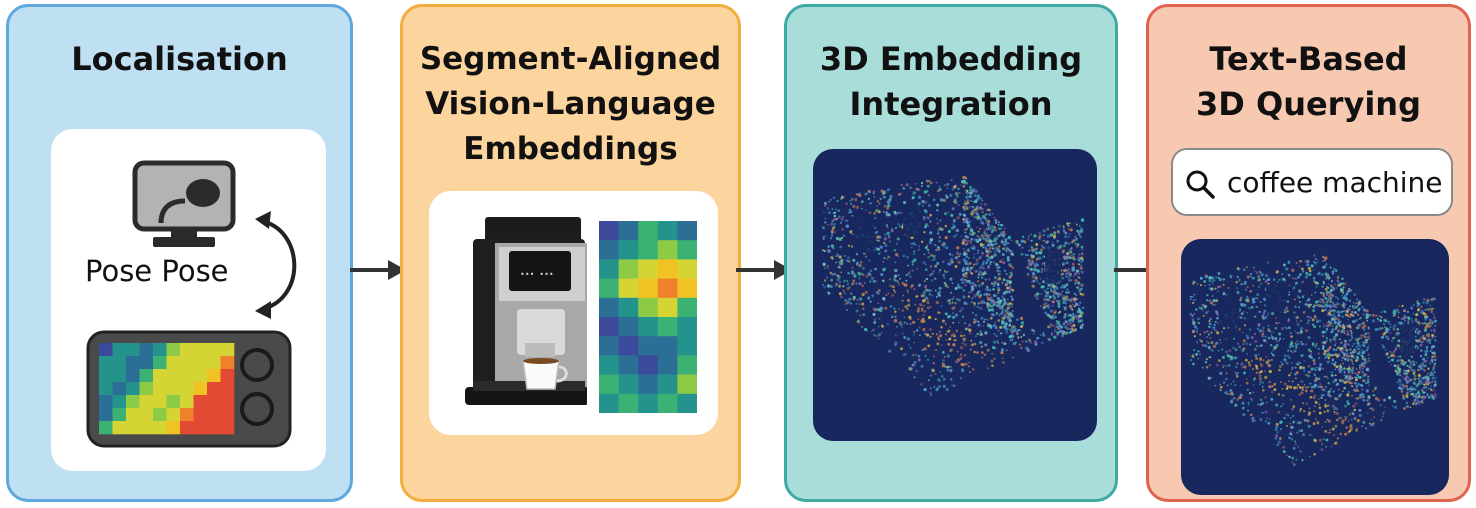  I want to click on query-result-card, so click(1315, 367).